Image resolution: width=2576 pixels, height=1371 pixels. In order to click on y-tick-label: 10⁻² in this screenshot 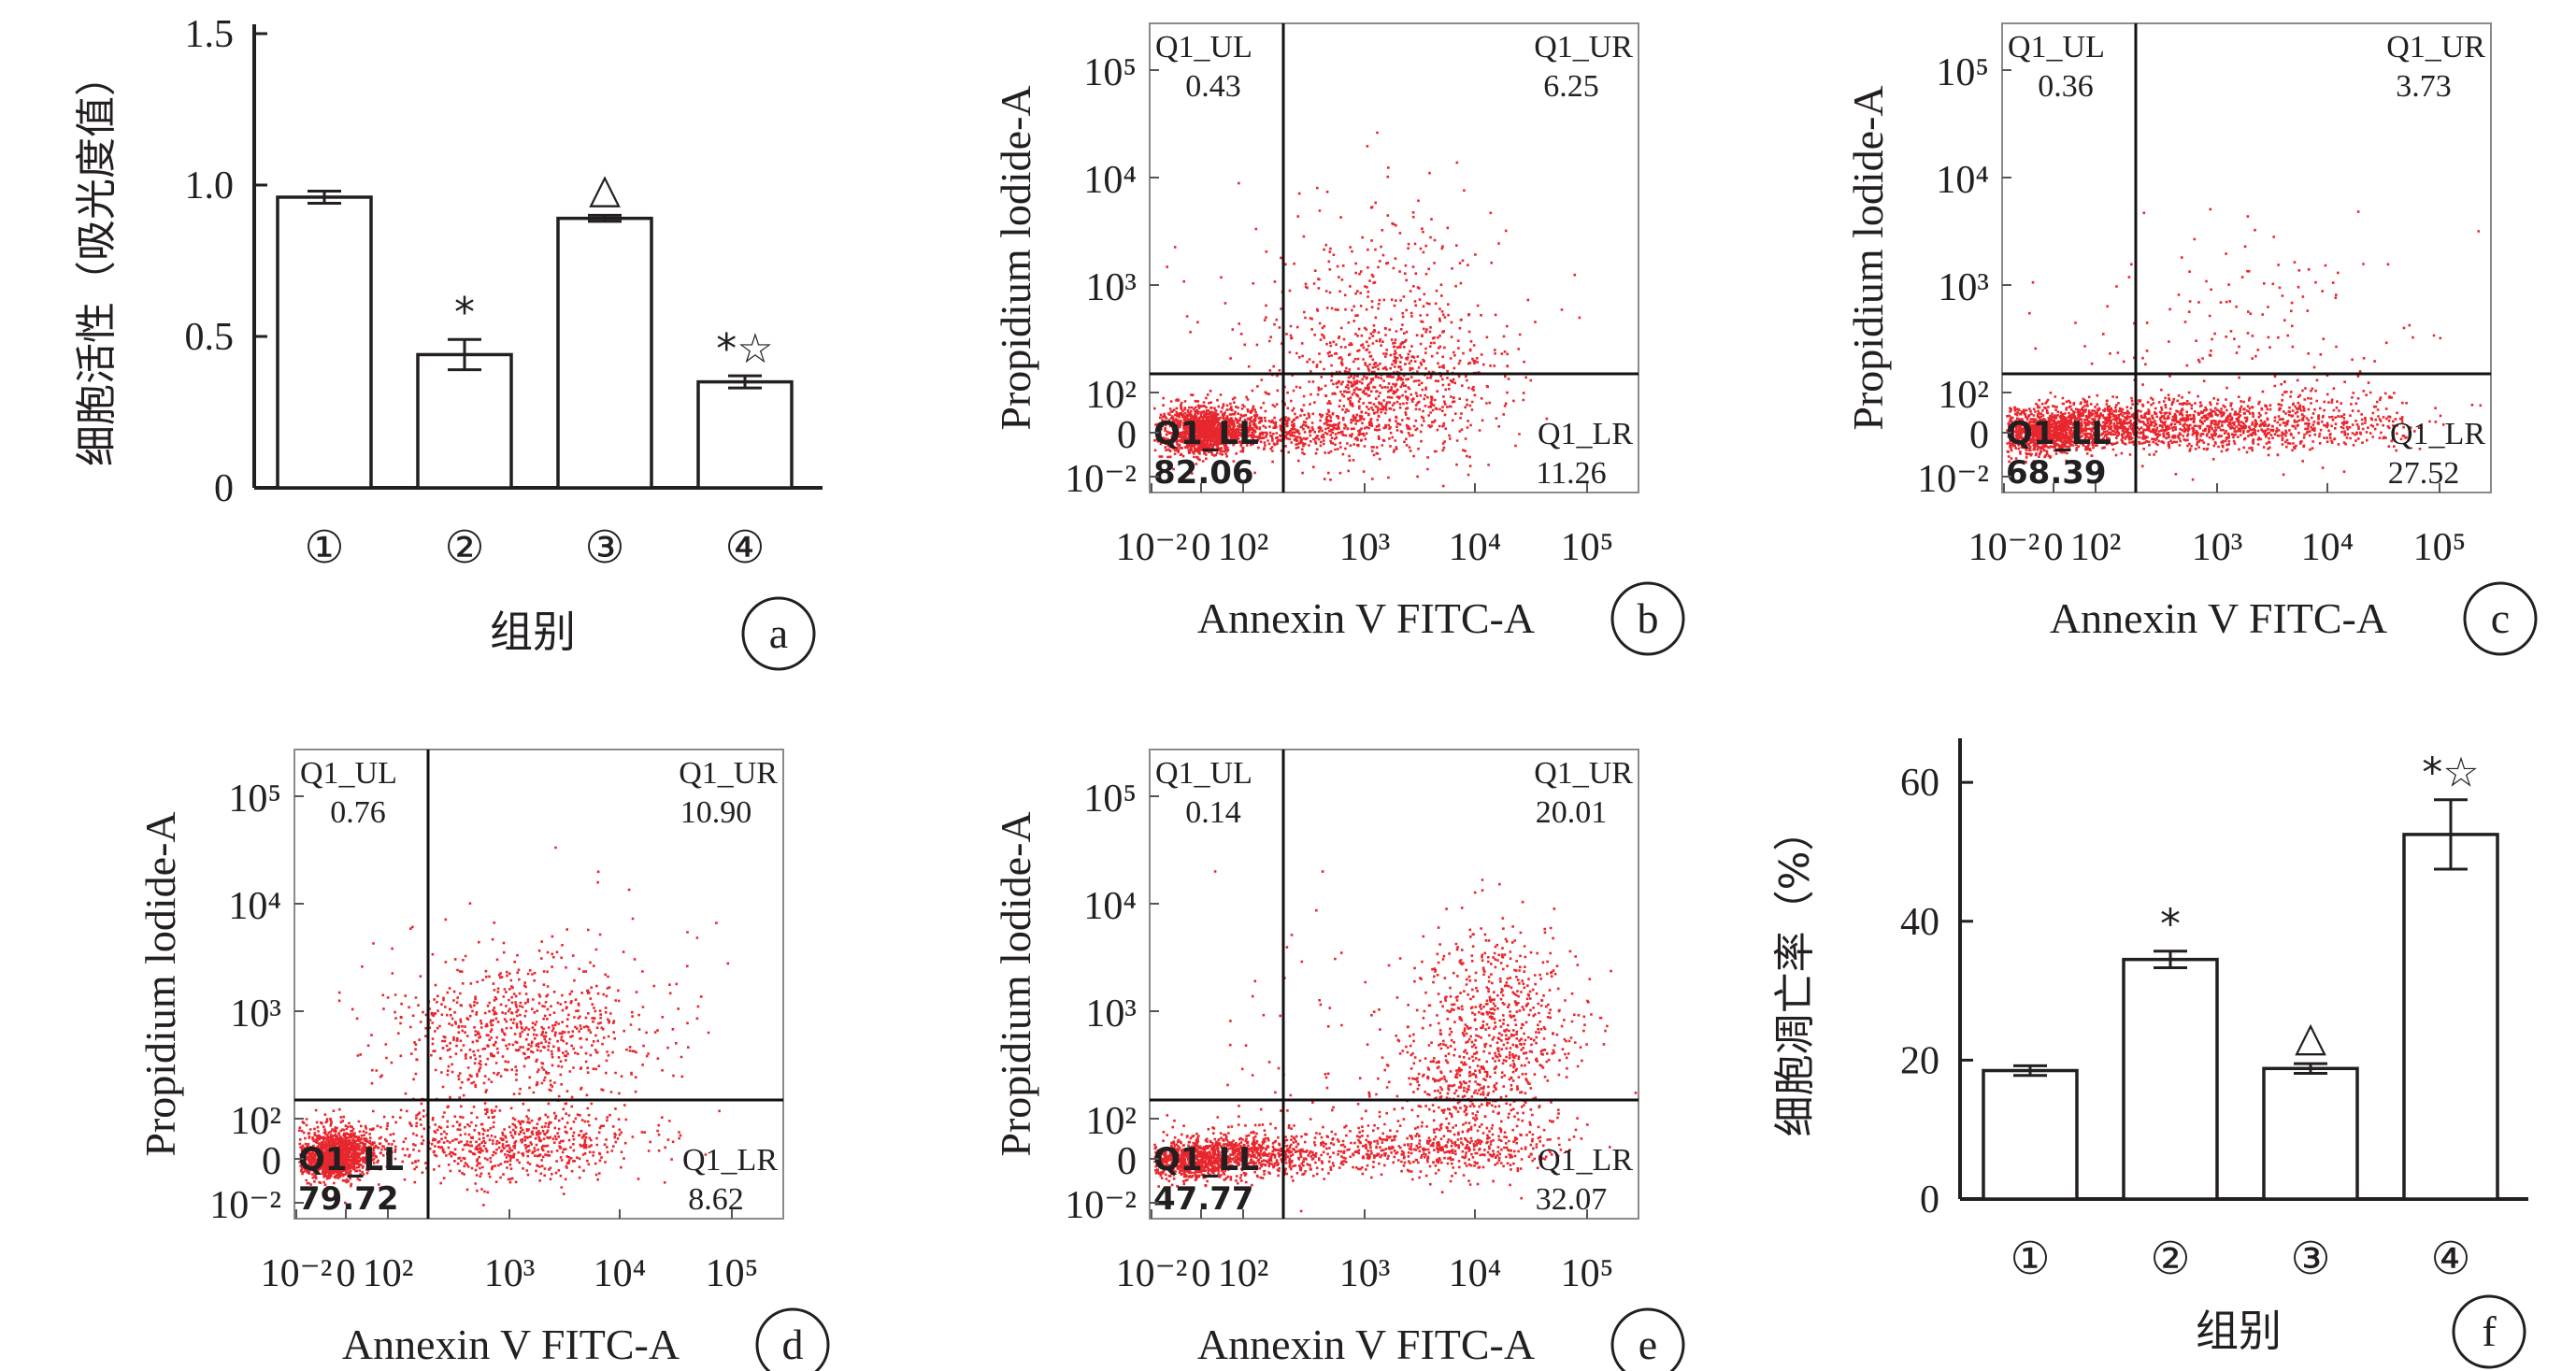, I will do `click(1101, 480)`.